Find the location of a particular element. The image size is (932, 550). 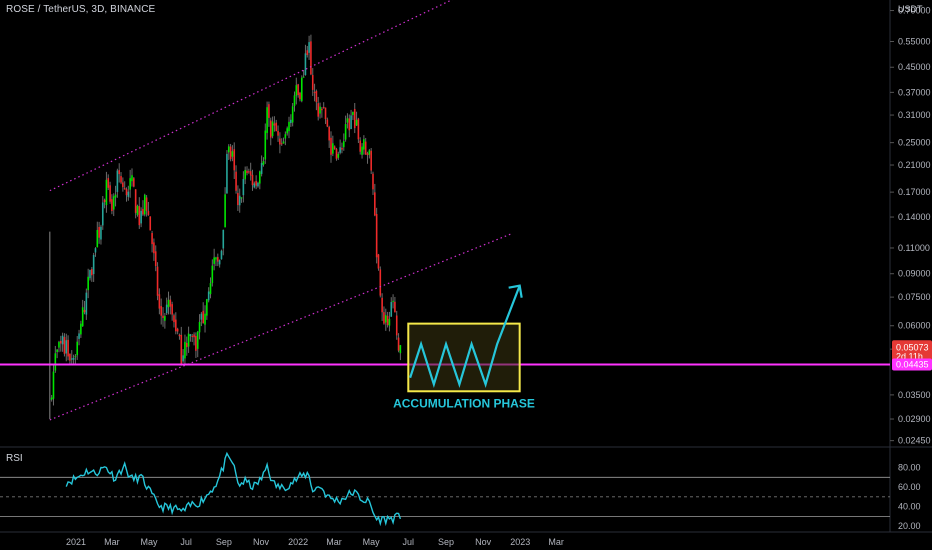

symbol-legend: ROSE / TetherUS, 3D, BINANCE is located at coordinates (81, 9).